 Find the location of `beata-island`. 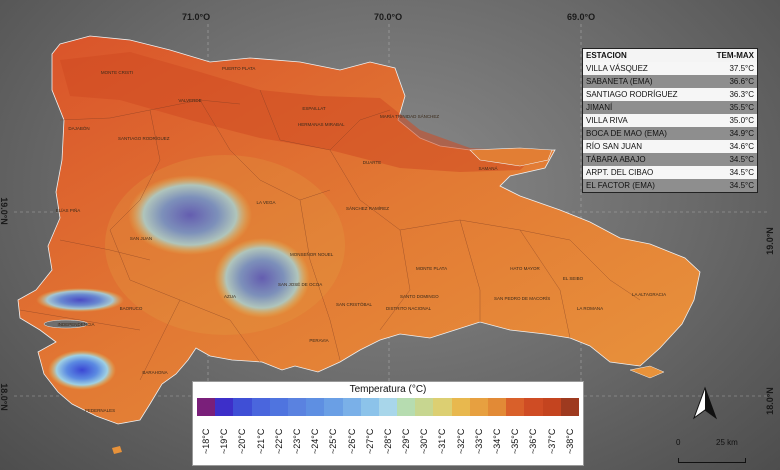

beata-island is located at coordinates (117, 450).